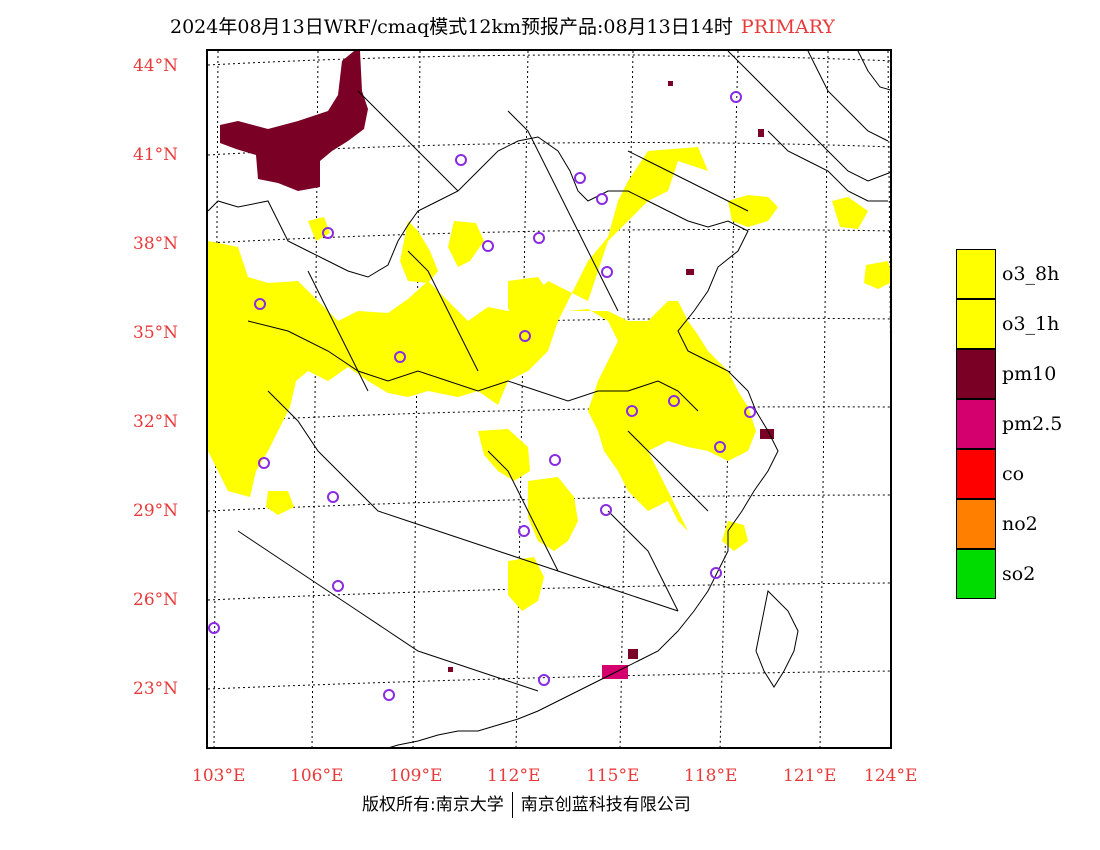 Image resolution: width=1100 pixels, height=850 pixels. I want to click on title-text: 2024年08月13日WRF/cmaq模式12km预报产品:08月13日14时, so click(451, 27).